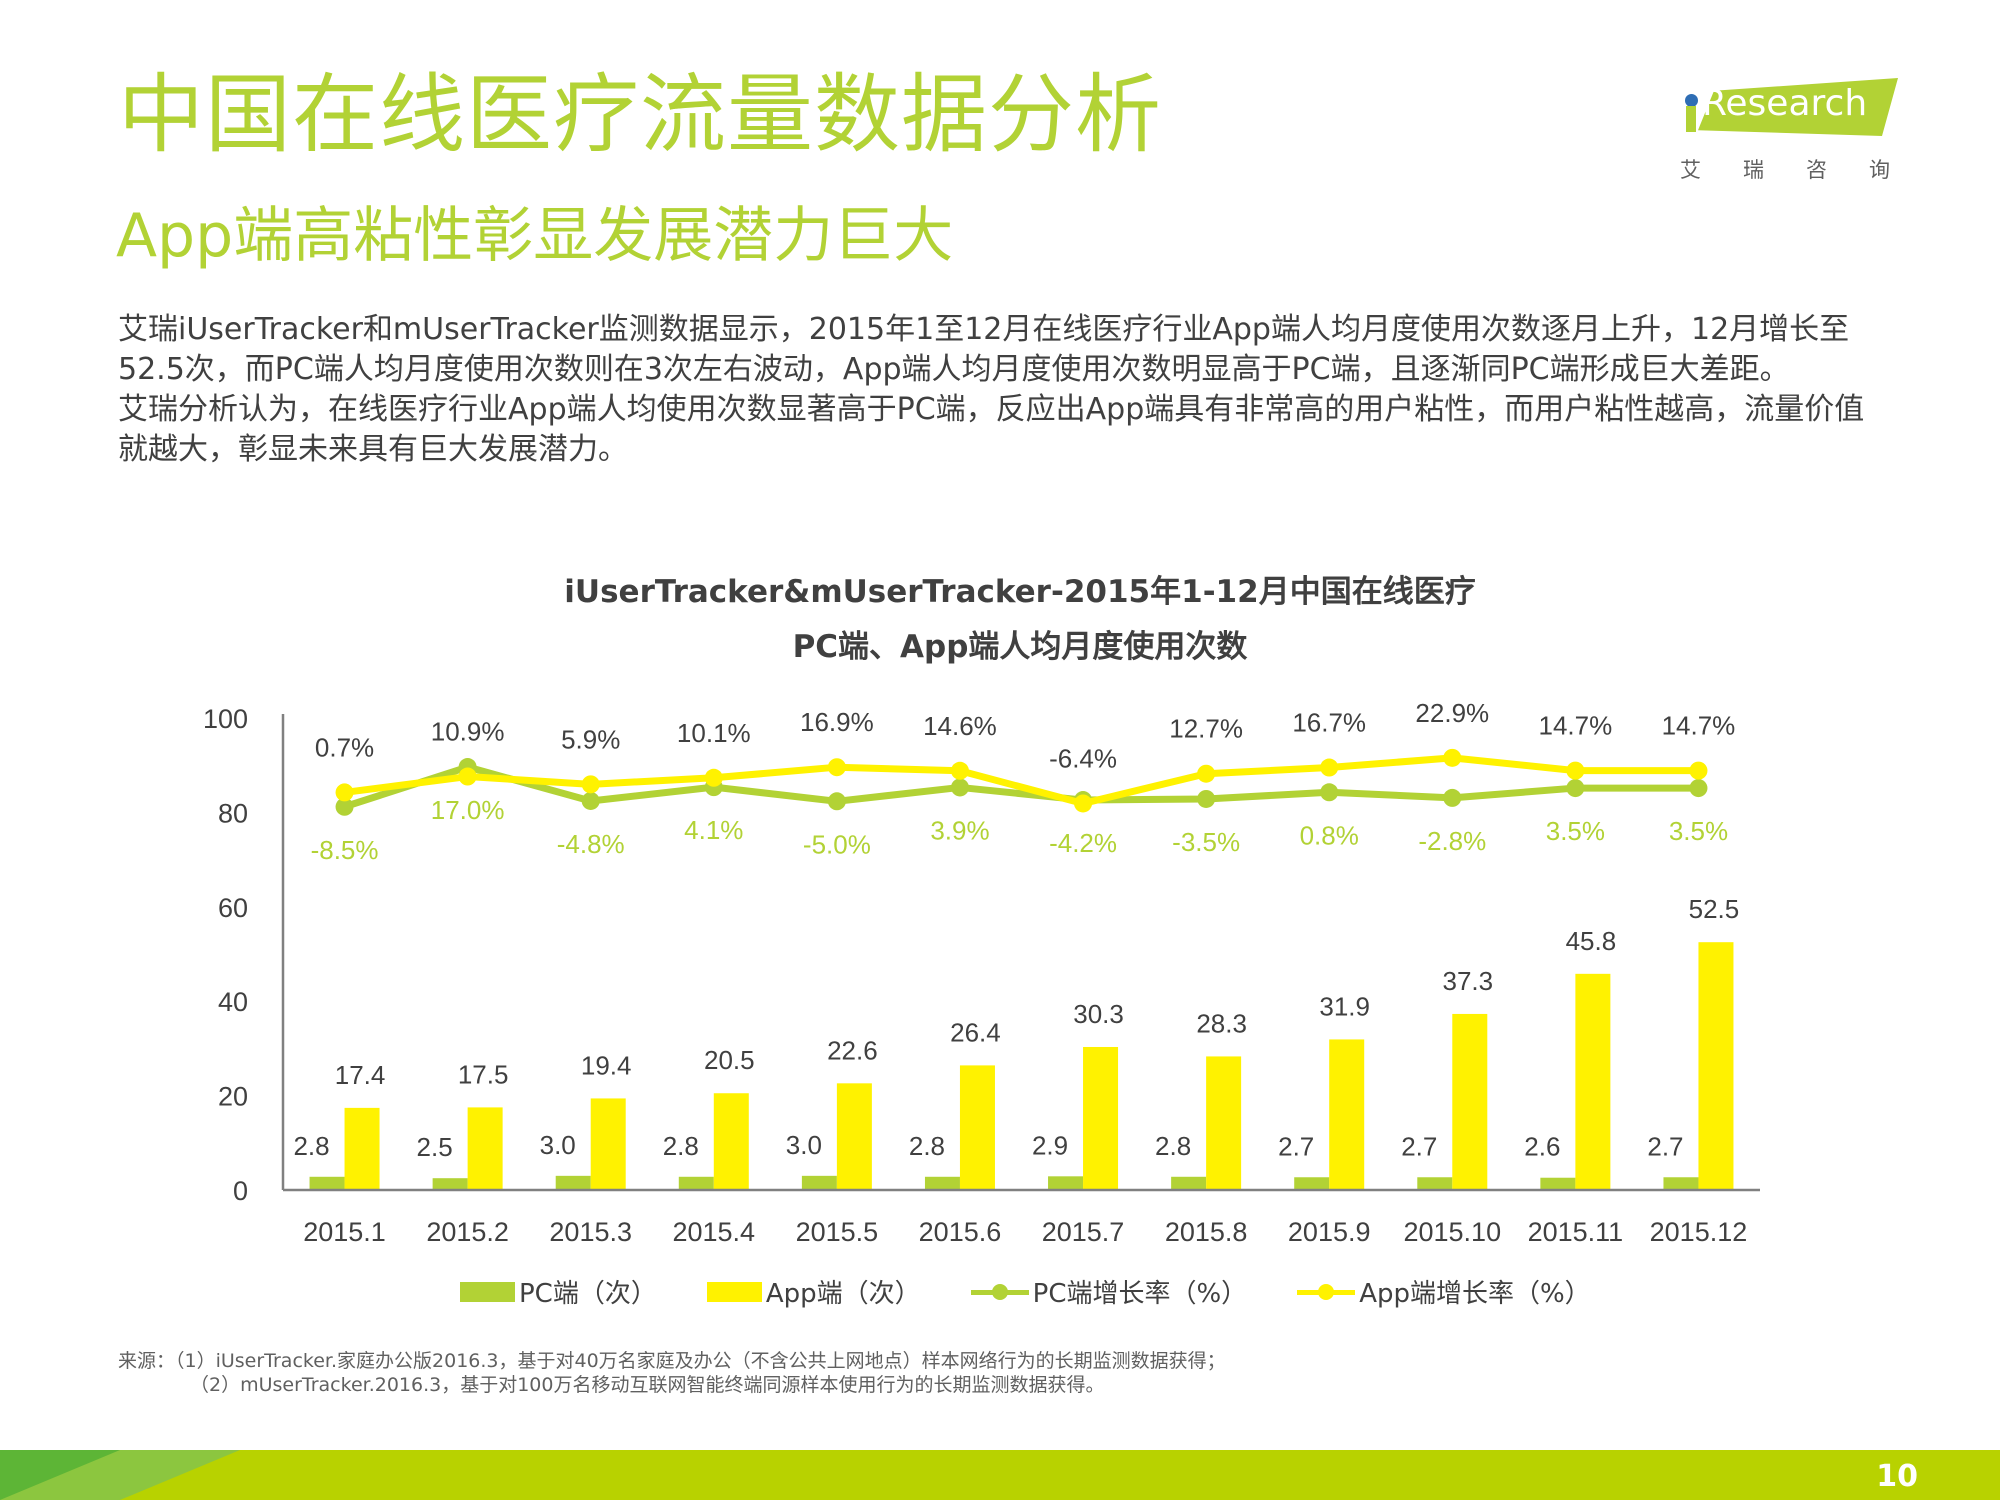  What do you see at coordinates (1021, 787) in the screenshot?
I see `pc-growth-line` at bounding box center [1021, 787].